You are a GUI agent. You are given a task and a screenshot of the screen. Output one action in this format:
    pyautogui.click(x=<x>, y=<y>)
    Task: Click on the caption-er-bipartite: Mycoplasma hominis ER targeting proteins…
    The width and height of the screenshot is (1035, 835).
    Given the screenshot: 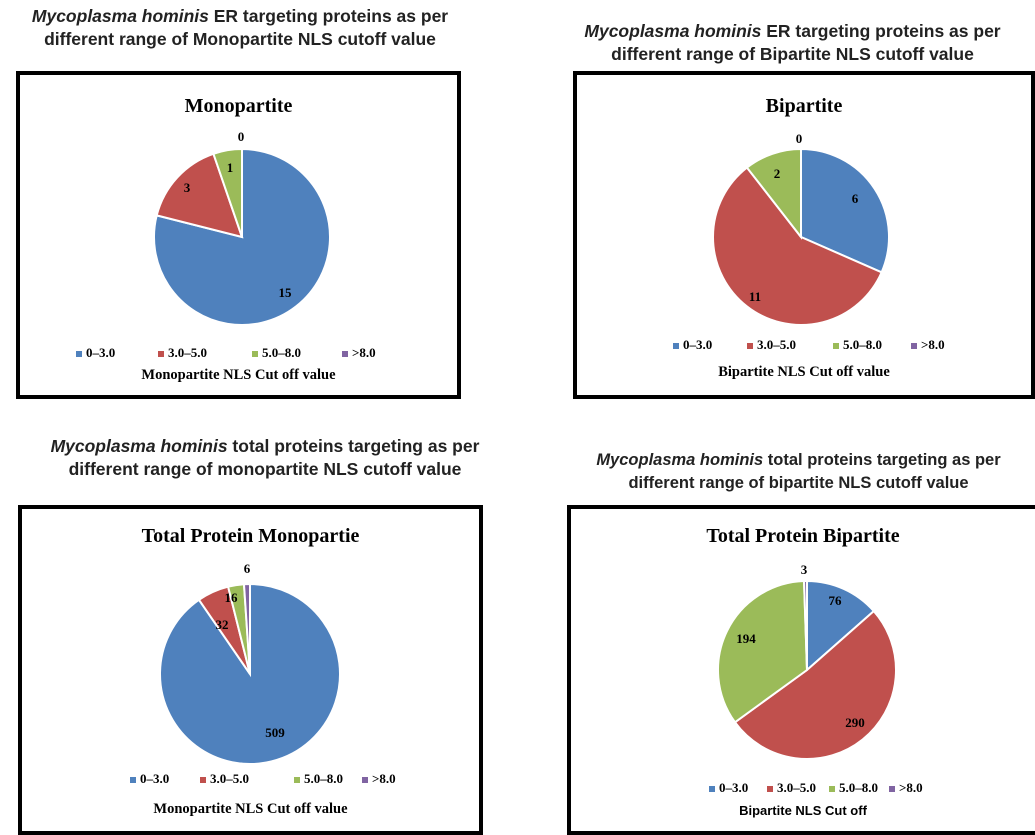 What is the action you would take?
    pyautogui.click(x=792, y=43)
    